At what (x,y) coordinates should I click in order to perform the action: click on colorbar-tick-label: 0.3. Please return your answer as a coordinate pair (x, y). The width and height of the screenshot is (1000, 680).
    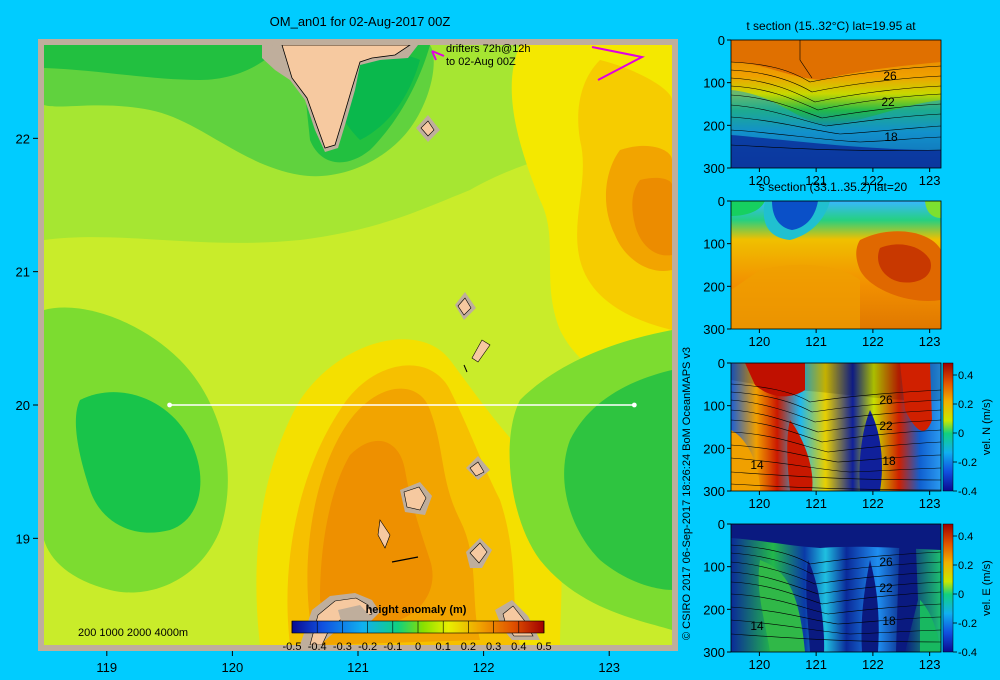
    Looking at the image, I should click on (493, 647).